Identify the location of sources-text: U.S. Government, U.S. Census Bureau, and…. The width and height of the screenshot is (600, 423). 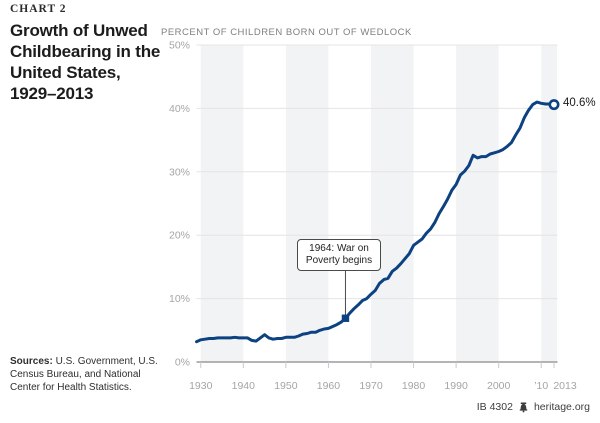
(84, 374).